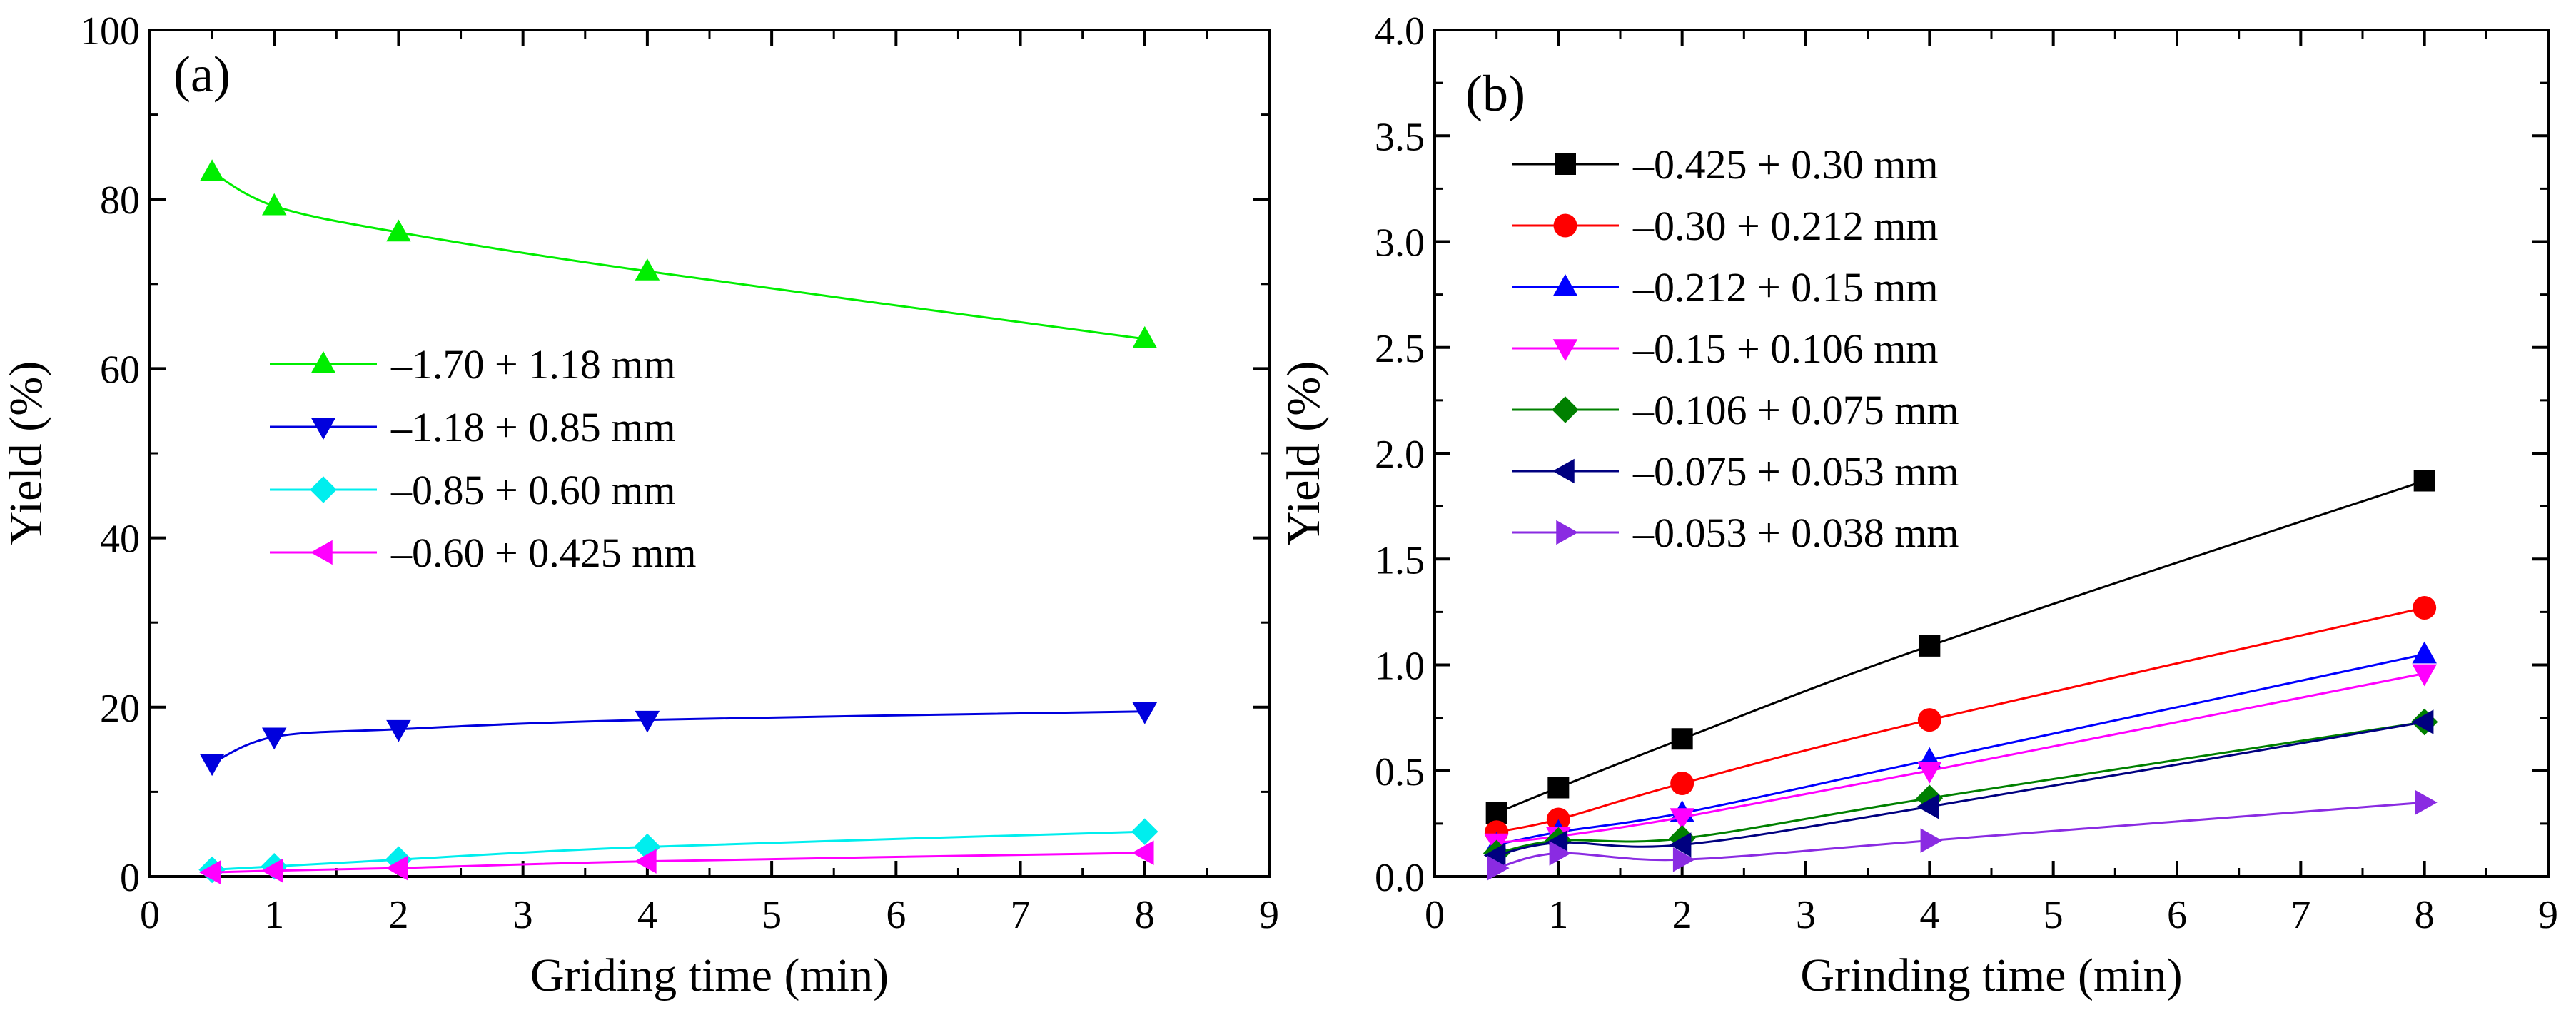  I want to click on x-tick-label-b: 0, so click(1435, 915).